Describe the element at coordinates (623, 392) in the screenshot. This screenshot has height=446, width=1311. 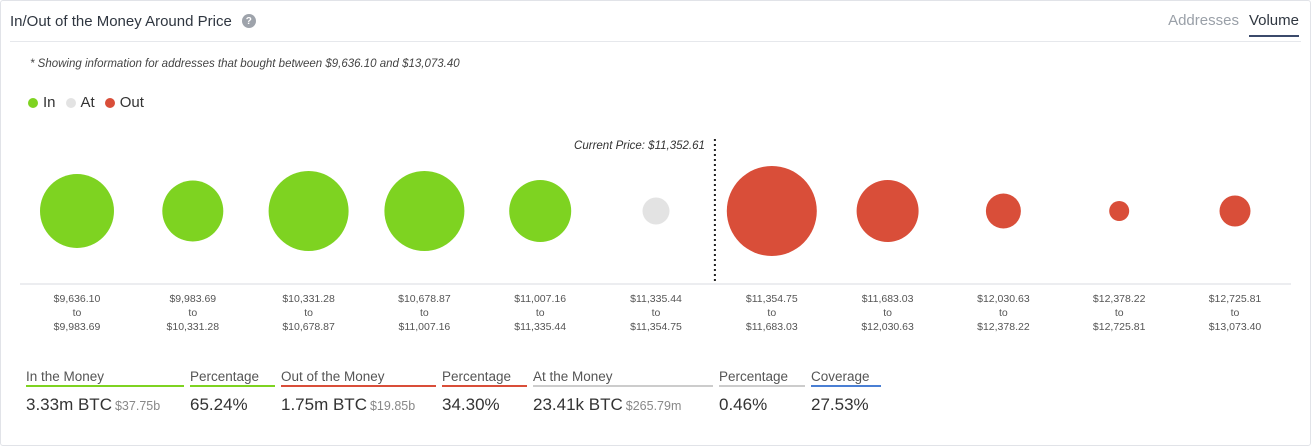
I see `stat-at-the-money: At the Money 23.41k BTC $265.79m` at that location.